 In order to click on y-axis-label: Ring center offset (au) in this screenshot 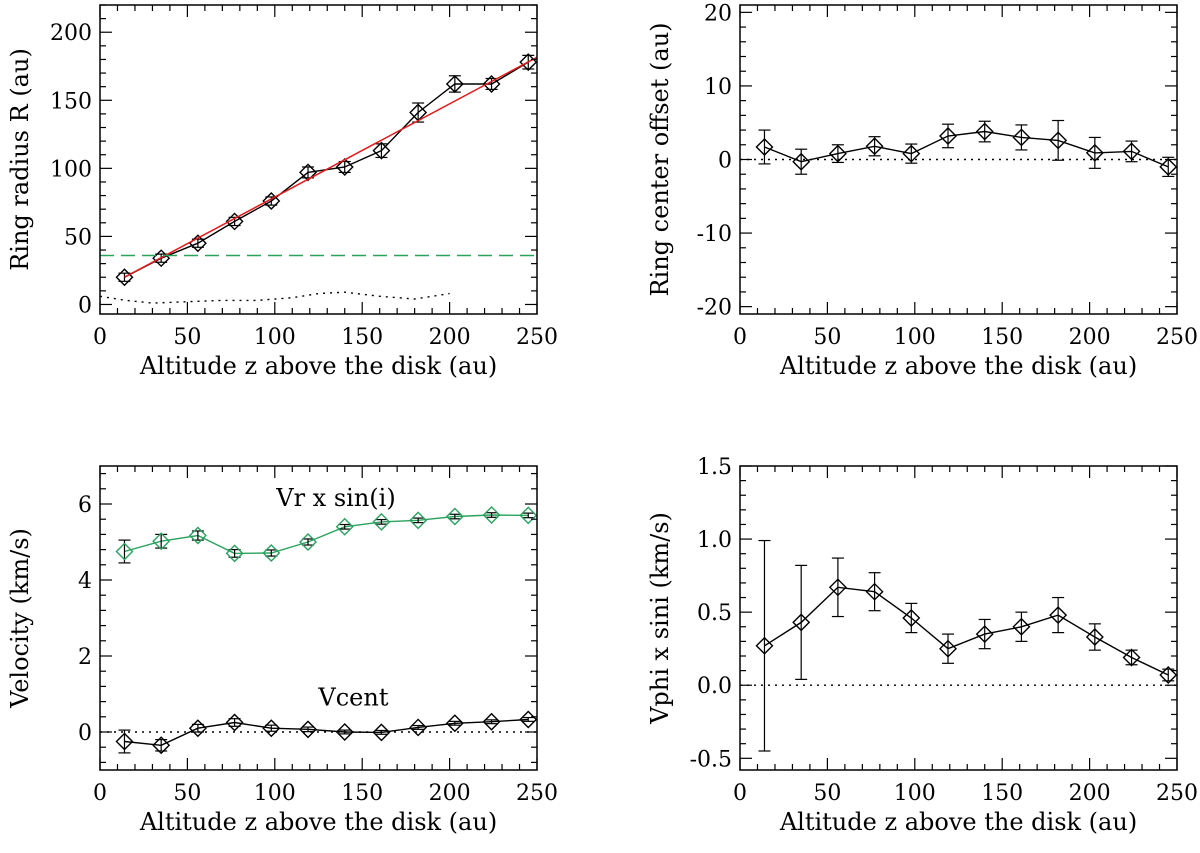, I will do `click(660, 159)`.